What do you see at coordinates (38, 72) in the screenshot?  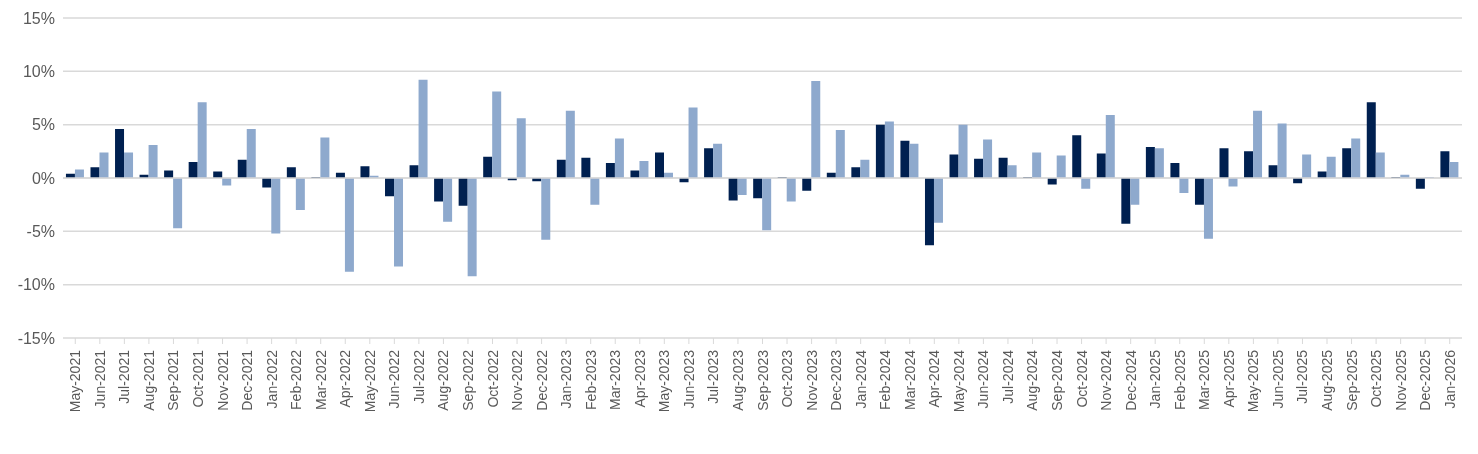 I see `y-tick-label: 10%` at bounding box center [38, 72].